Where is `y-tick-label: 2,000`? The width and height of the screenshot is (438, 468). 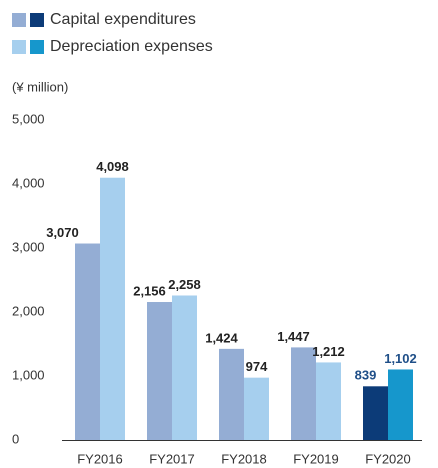 y-tick-label: 2,000 is located at coordinates (28, 310).